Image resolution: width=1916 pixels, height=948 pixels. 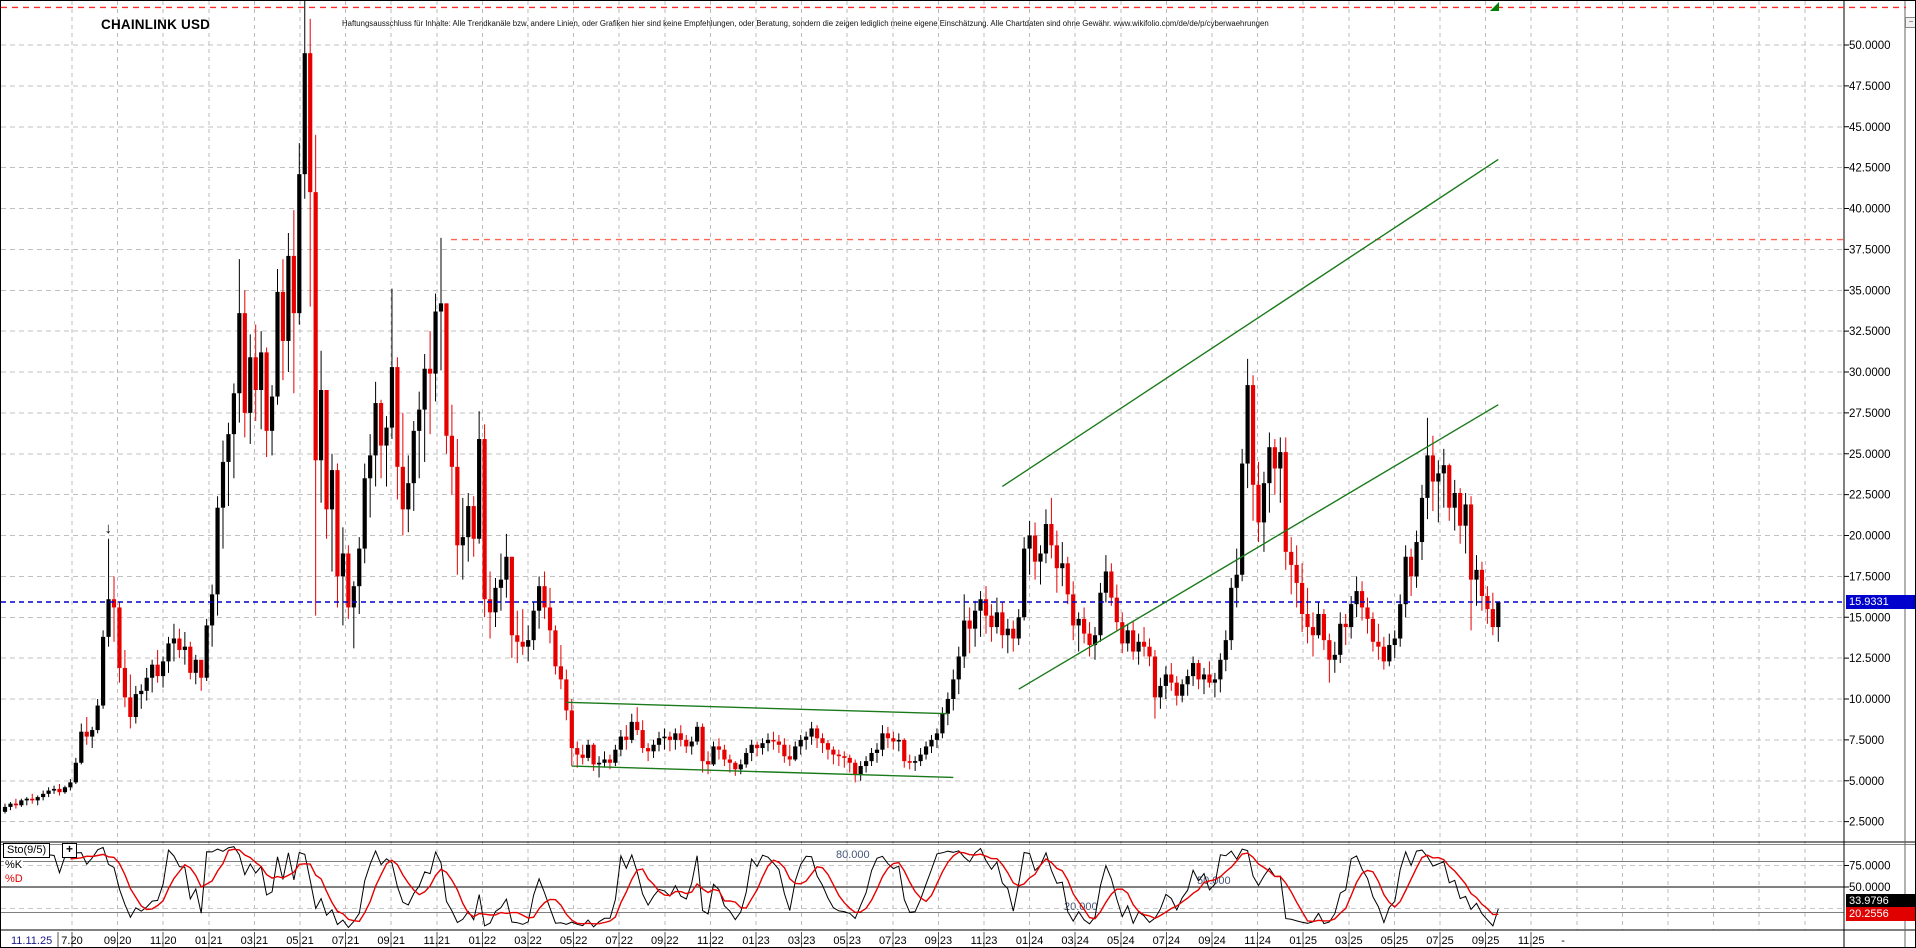 I want to click on date-axis-label: 11.23, so click(x=984, y=941).